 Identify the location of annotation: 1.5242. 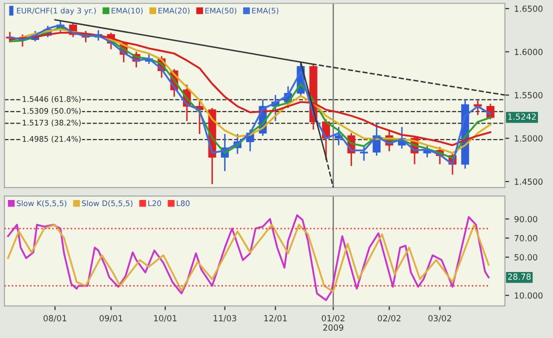
(522, 116).